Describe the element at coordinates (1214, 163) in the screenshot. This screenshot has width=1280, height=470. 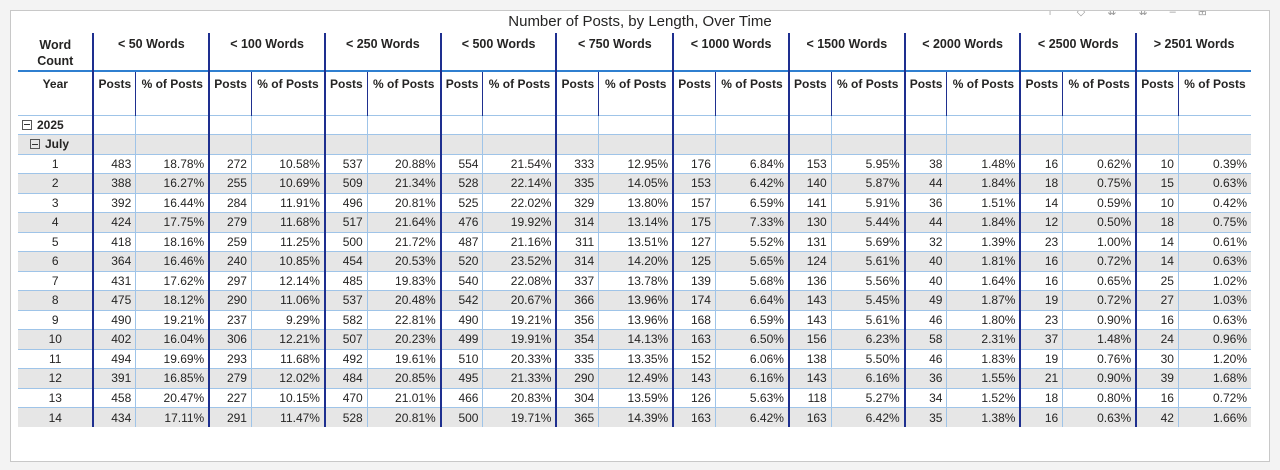
I see `pct-cell: 0.39%` at that location.